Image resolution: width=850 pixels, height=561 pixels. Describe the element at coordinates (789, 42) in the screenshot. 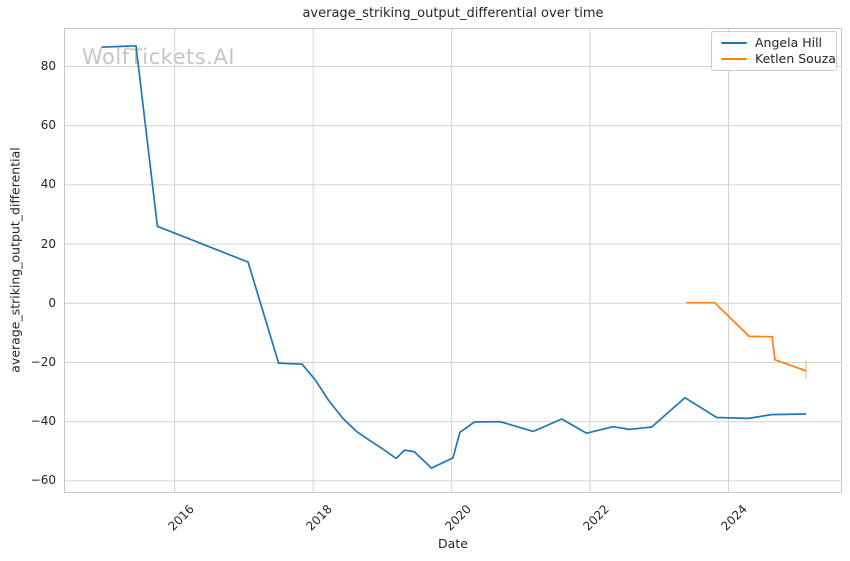

I see `legend-label: Angela Hill` at that location.